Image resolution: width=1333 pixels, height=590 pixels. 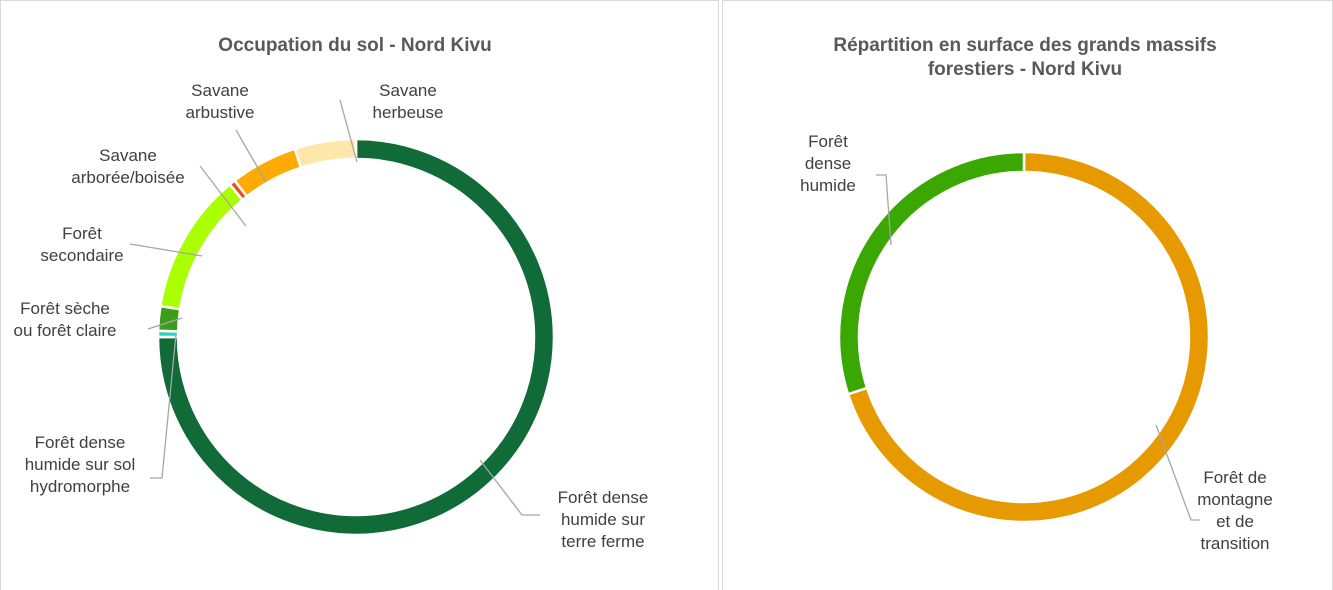 I want to click on slice-label: Forêt dense humide sur sol hydromorphe, so click(x=80, y=464).